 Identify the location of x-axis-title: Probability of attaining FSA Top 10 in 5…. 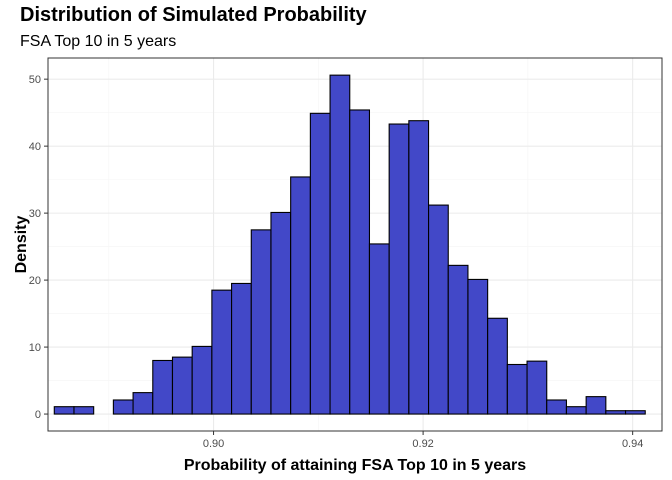
(355, 465).